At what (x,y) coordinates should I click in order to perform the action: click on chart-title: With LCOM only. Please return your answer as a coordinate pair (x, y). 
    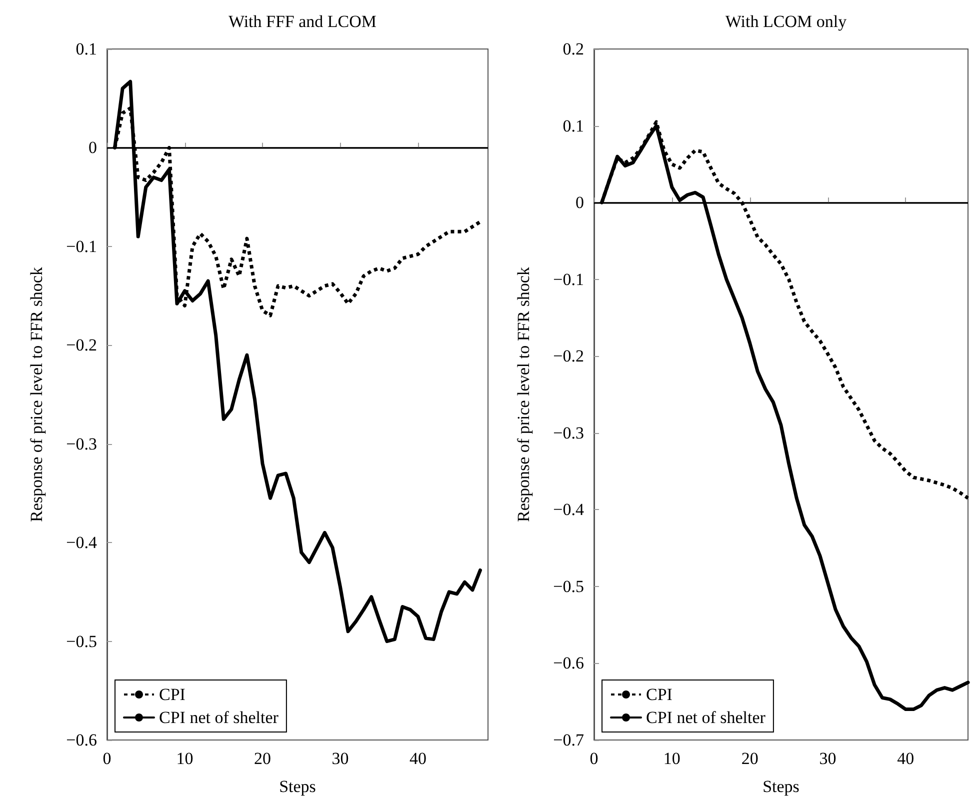
    Looking at the image, I should click on (786, 21).